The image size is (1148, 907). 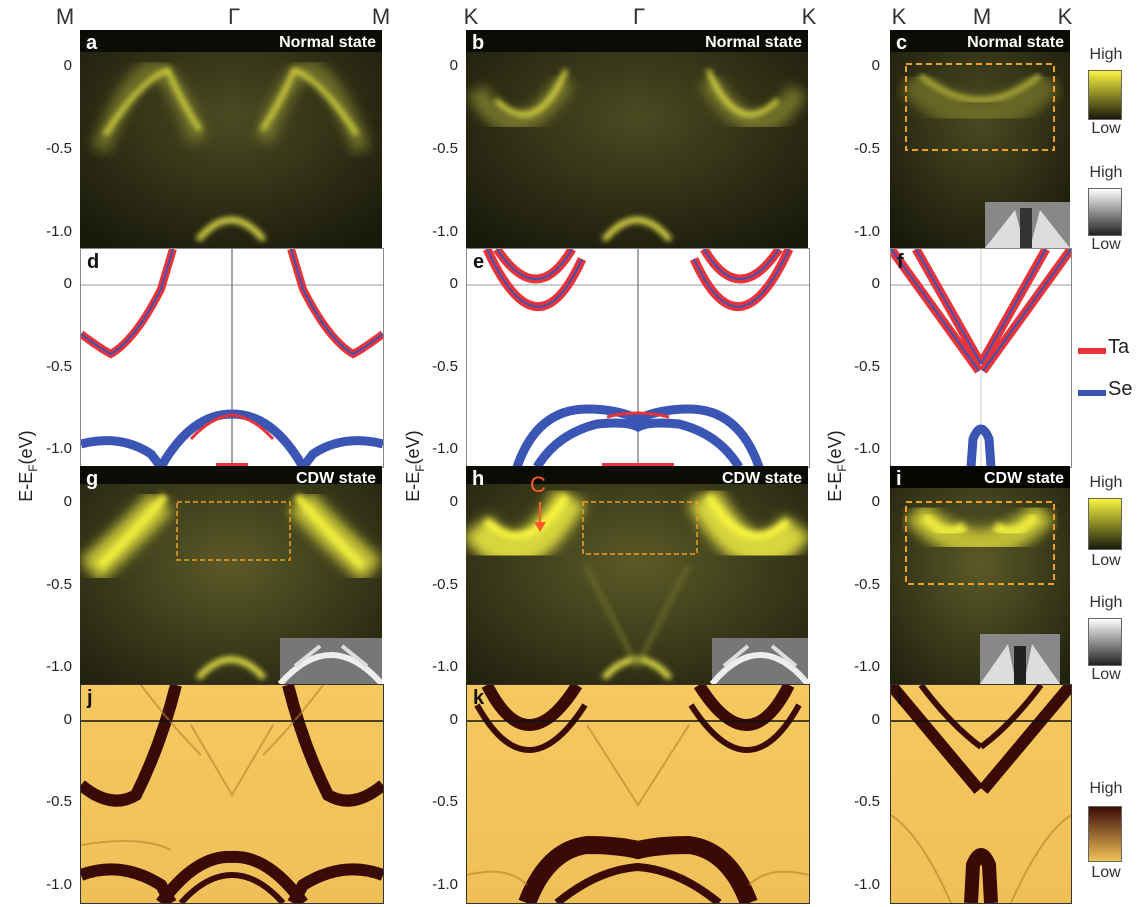 What do you see at coordinates (867, 884) in the screenshot?
I see `tick-l-10: -1.0` at bounding box center [867, 884].